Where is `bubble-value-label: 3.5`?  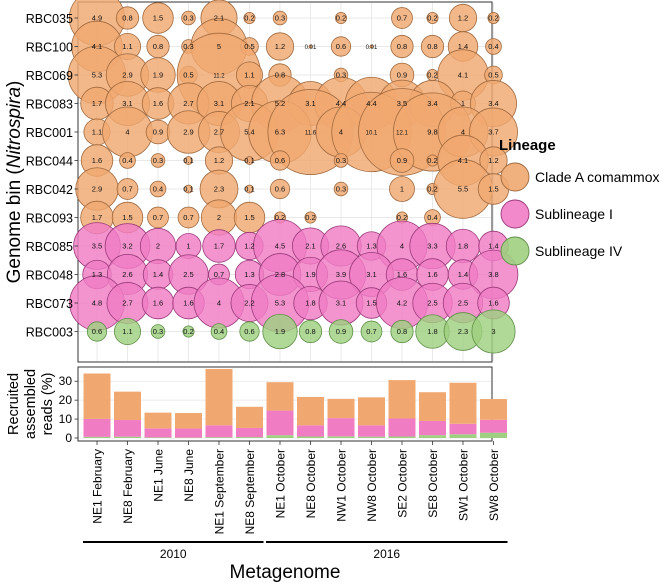
bubble-value-label: 3.5 is located at coordinates (402, 103).